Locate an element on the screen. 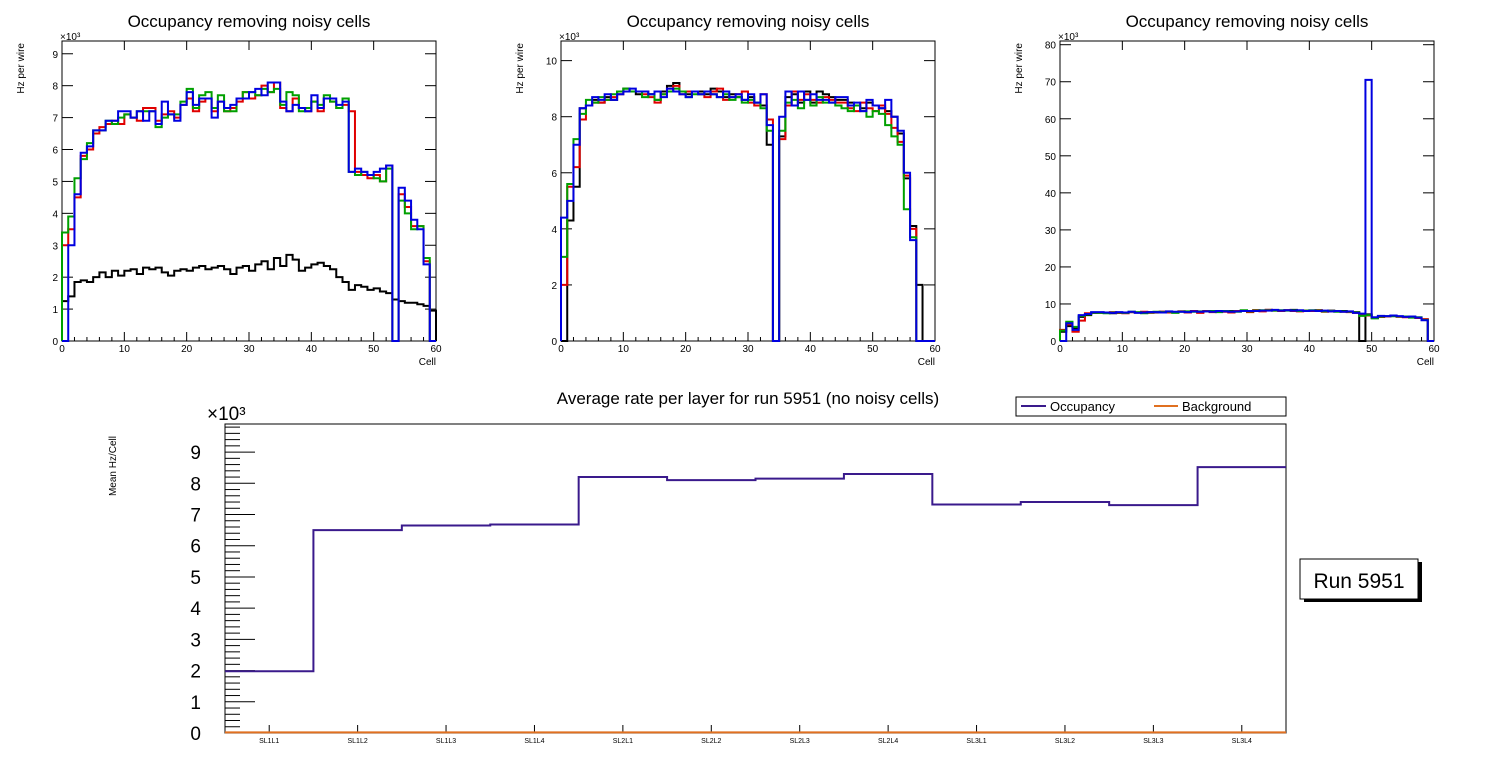 The height and width of the screenshot is (772, 1496). x-category-label: SL1L4 is located at coordinates (534, 741).